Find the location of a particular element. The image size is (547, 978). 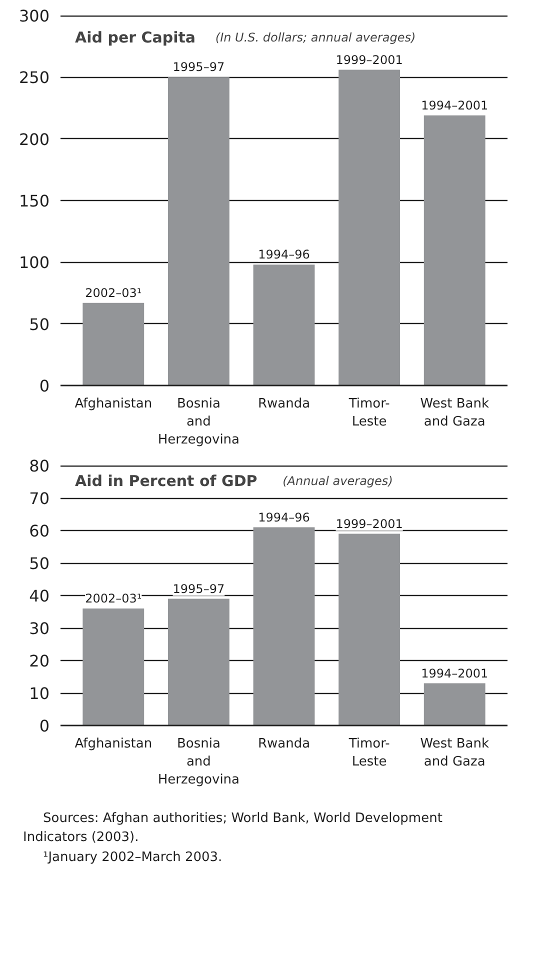

y-tick-label: 150 is located at coordinates (34, 201).